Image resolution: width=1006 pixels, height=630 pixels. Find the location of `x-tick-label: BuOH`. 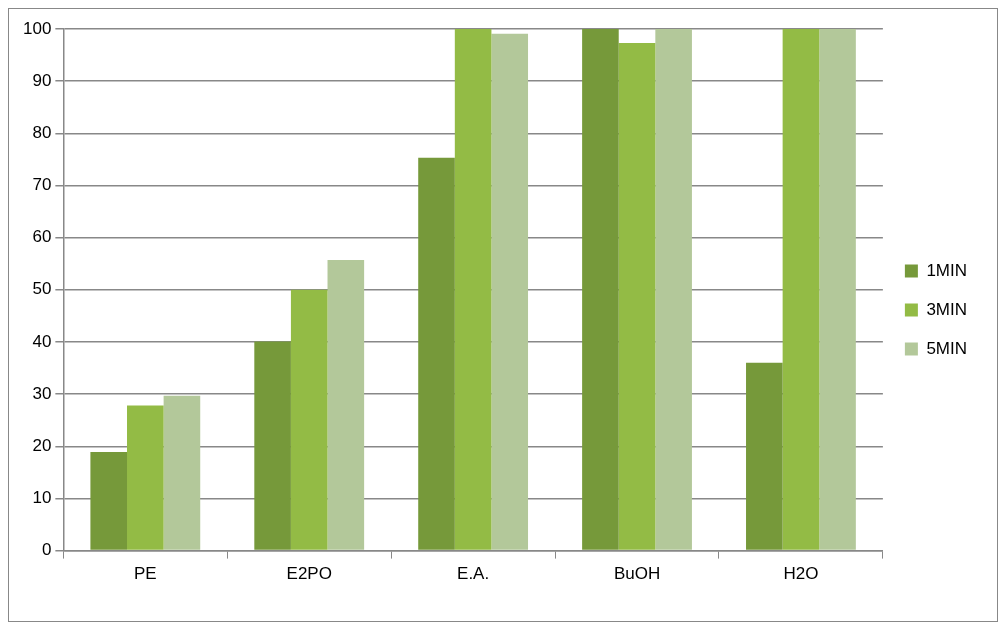

x-tick-label: BuOH is located at coordinates (637, 574).